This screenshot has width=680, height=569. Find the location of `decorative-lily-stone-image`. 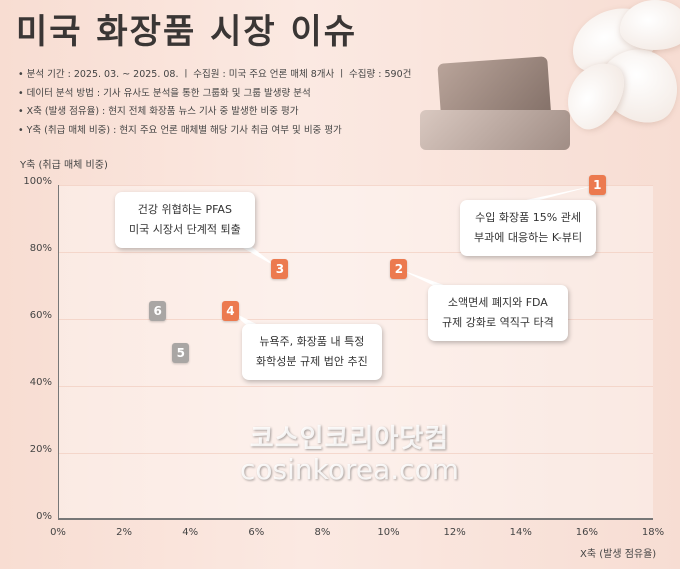

decorative-lily-stone-image is located at coordinates (550, 75).